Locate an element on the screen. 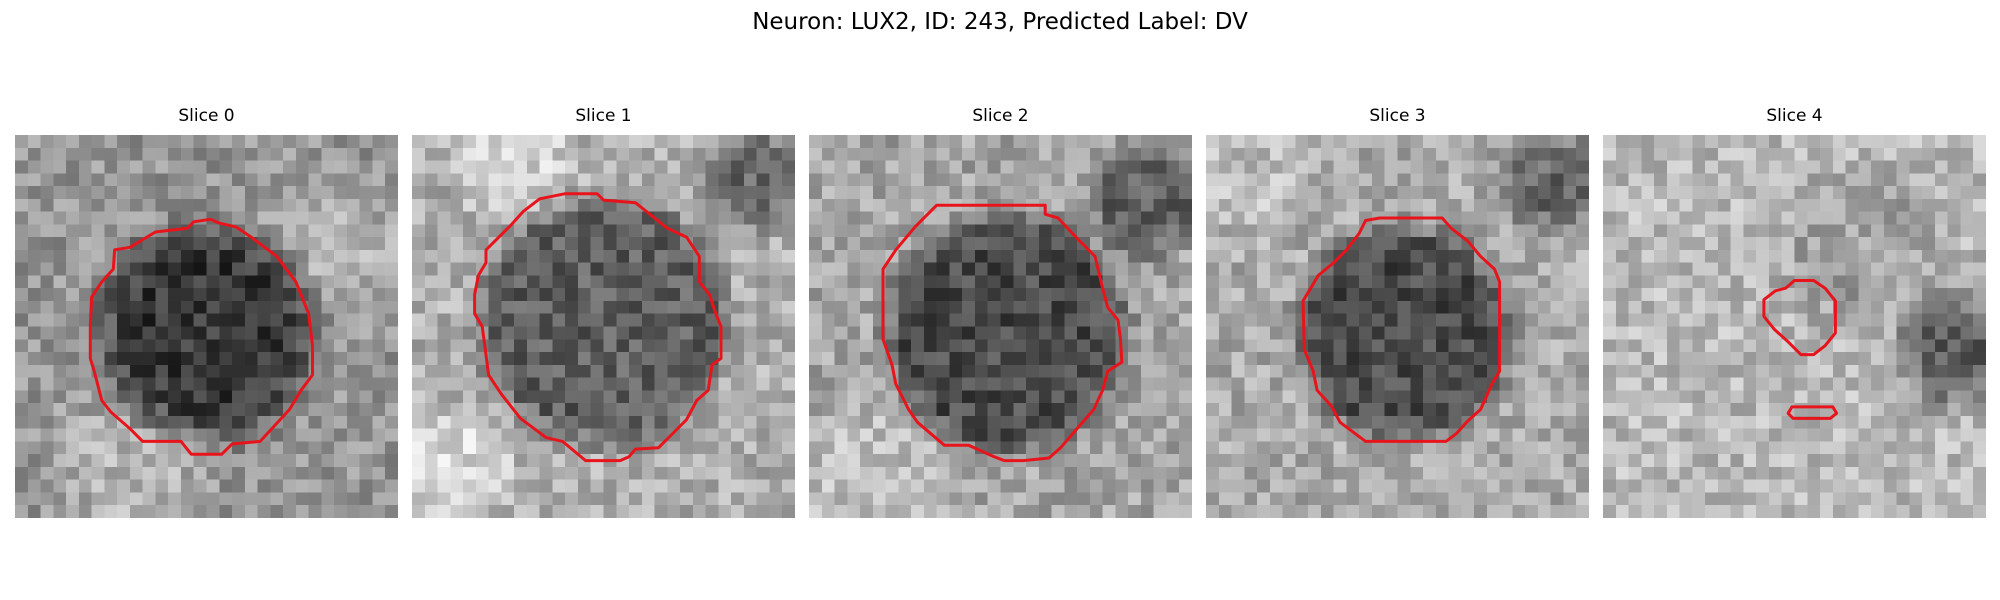 The image size is (2000, 600). slice-title-0: Slice 0 is located at coordinates (206, 116).